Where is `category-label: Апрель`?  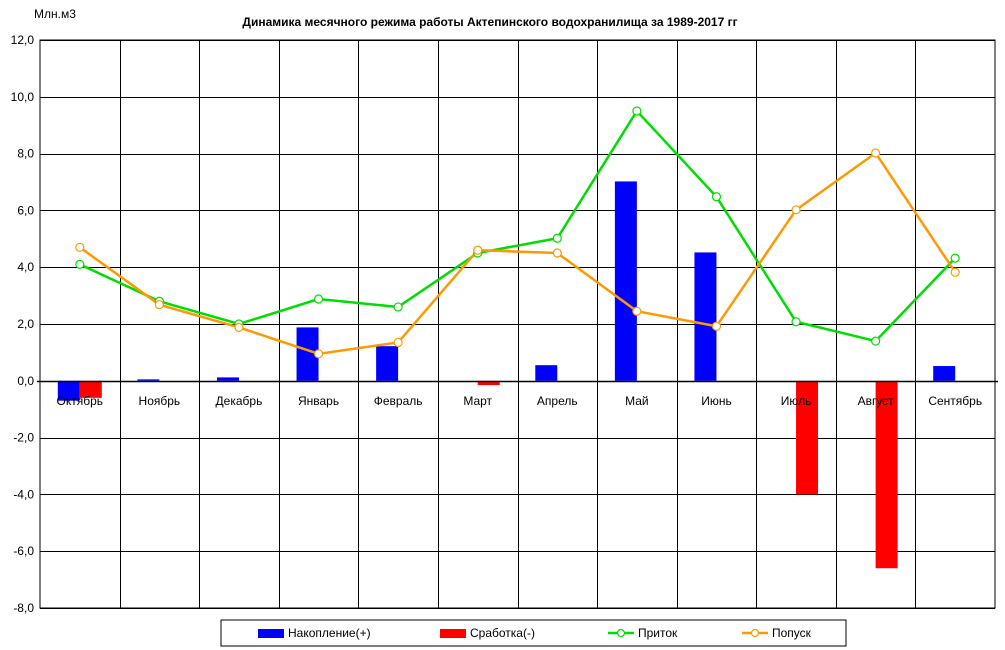 category-label: Апрель is located at coordinates (557, 401).